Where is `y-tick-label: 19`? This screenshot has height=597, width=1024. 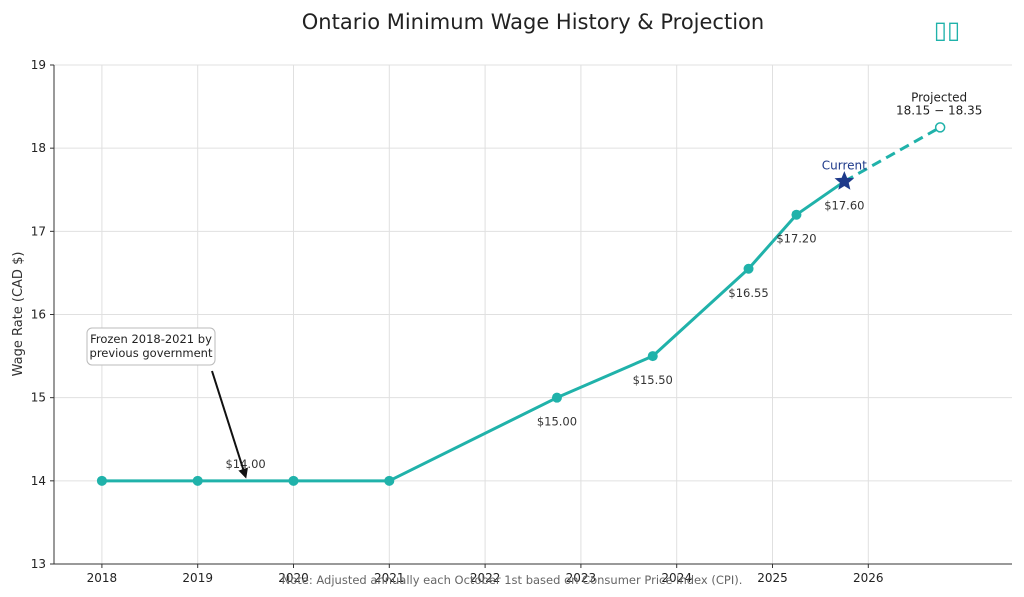 y-tick-label: 19 is located at coordinates (38, 65).